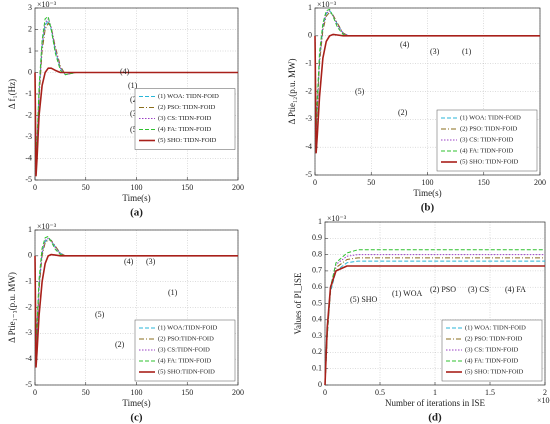 The height and width of the screenshot is (424, 550). I want to click on y-axis-label: Values of PI_ISE, so click(298, 303).